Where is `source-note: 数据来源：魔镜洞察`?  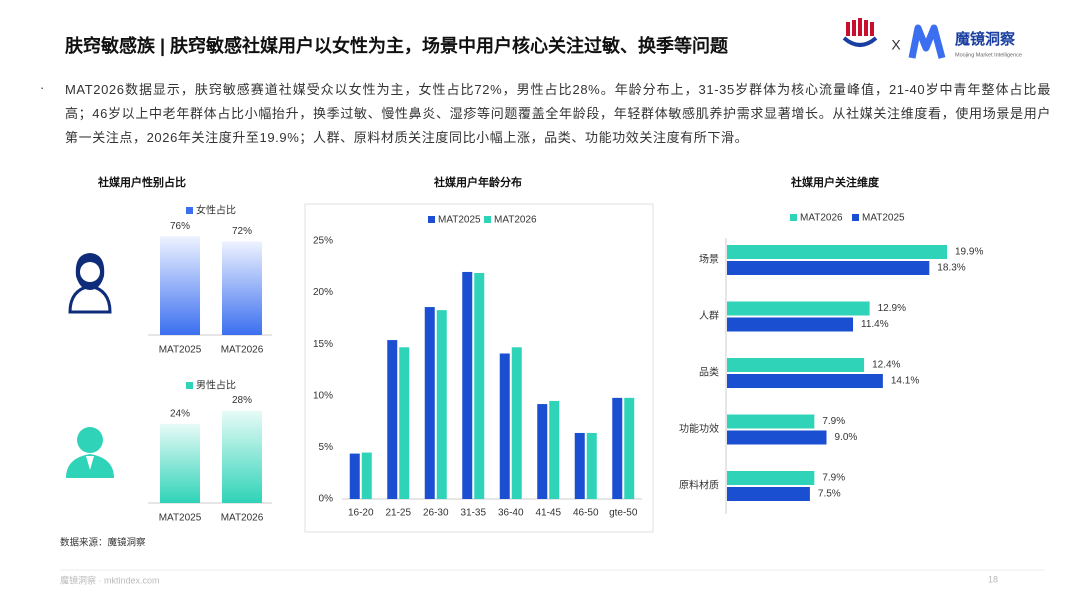
source-note: 数据来源：魔镜洞察 is located at coordinates (103, 543).